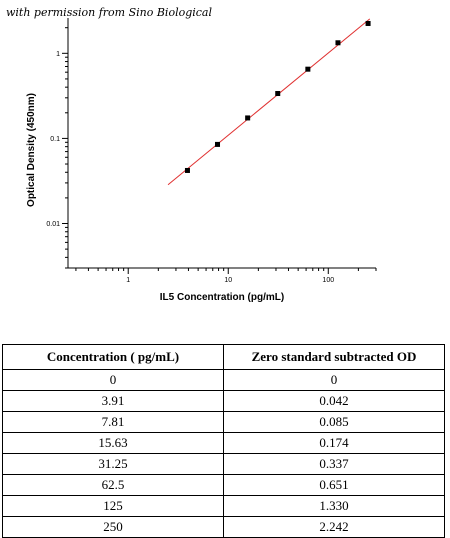 This screenshot has width=450, height=538. What do you see at coordinates (113, 485) in the screenshot?
I see `table-cell: 62.5` at bounding box center [113, 485].